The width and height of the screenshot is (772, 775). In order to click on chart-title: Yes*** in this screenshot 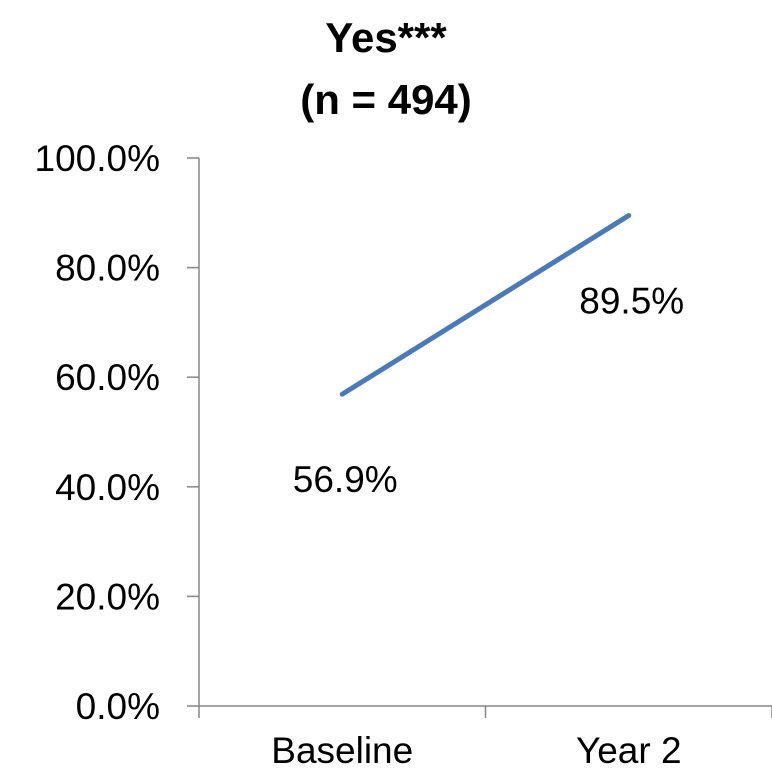, I will do `click(386, 37)`.